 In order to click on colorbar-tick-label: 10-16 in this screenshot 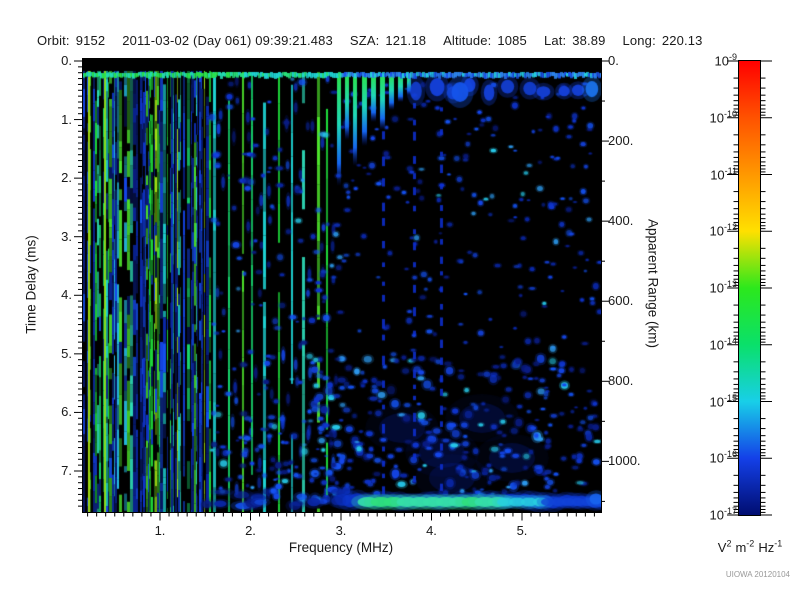, I will do `click(723, 457)`.